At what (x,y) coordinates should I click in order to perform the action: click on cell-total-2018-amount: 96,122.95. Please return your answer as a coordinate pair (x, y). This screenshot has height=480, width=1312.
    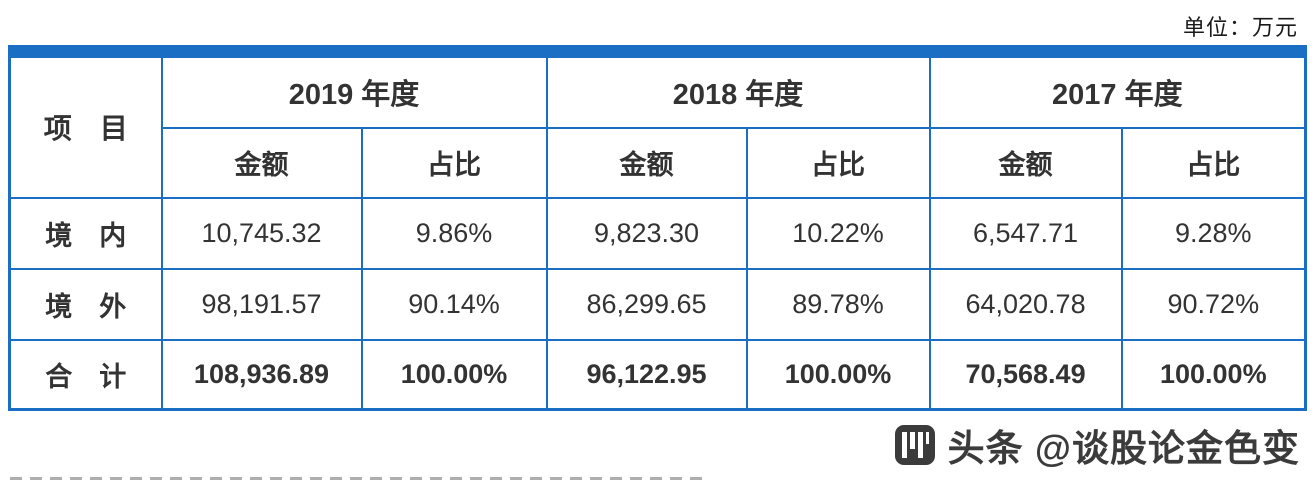
    Looking at the image, I should click on (646, 374).